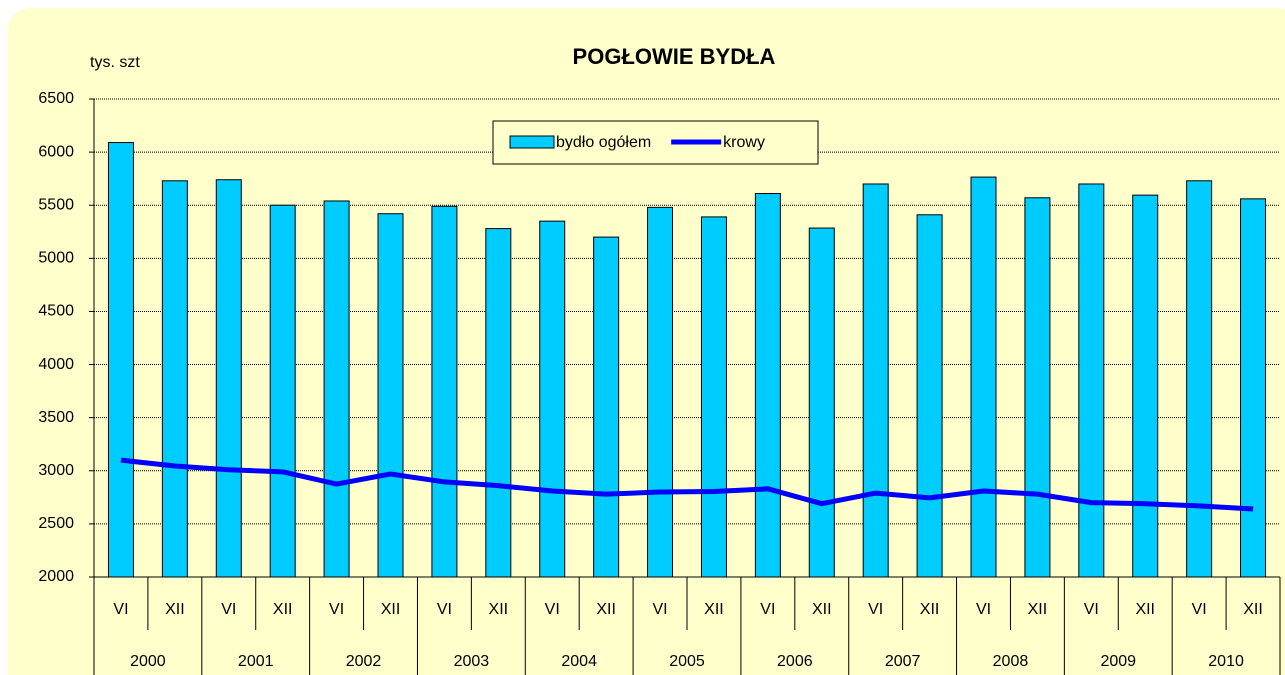 The width and height of the screenshot is (1285, 675). Describe the element at coordinates (744, 142) in the screenshot. I see `legend-label: krowy` at that location.